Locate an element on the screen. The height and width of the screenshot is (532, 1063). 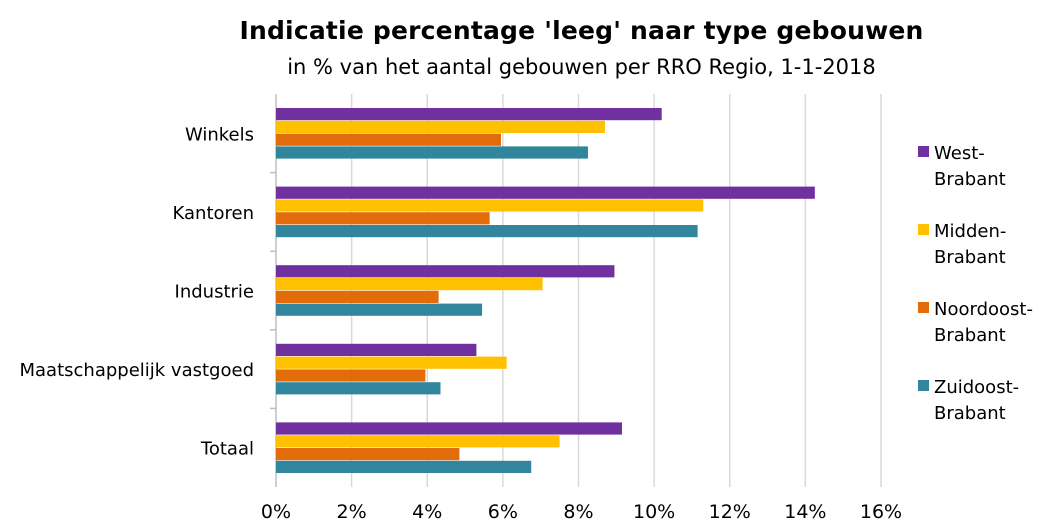
x-tick-label: 6% is located at coordinates (503, 512).